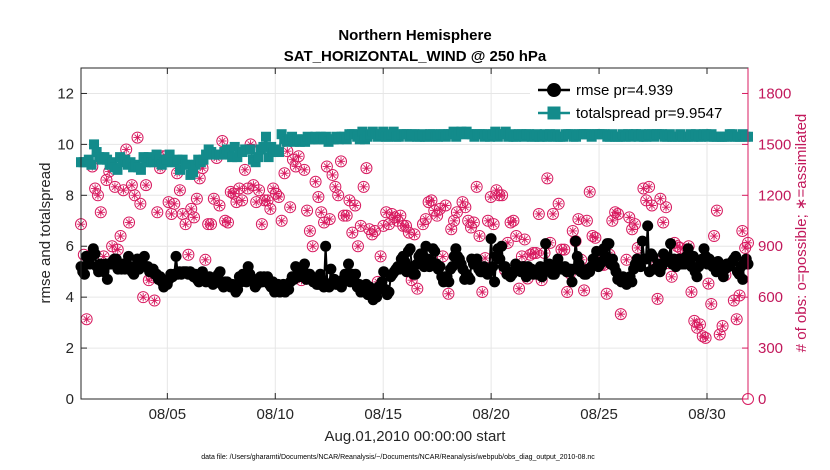 The height and width of the screenshot is (470, 830). I want to click on y-right-tick-label: 1800, so click(774, 93).